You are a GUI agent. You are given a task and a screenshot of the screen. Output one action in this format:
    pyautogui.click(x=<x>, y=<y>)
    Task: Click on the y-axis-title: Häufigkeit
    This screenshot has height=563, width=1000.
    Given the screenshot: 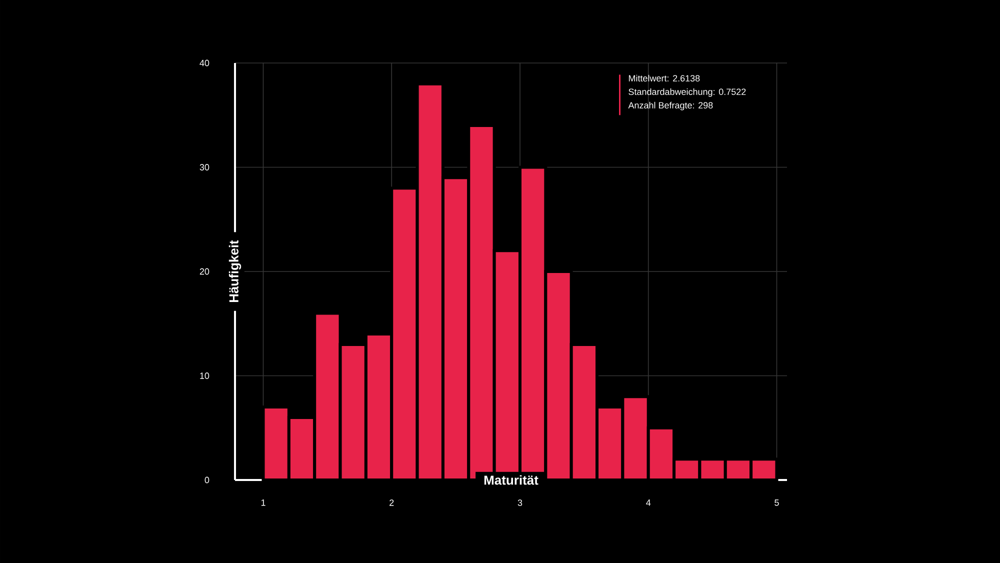 What is the action you would take?
    pyautogui.click(x=235, y=271)
    